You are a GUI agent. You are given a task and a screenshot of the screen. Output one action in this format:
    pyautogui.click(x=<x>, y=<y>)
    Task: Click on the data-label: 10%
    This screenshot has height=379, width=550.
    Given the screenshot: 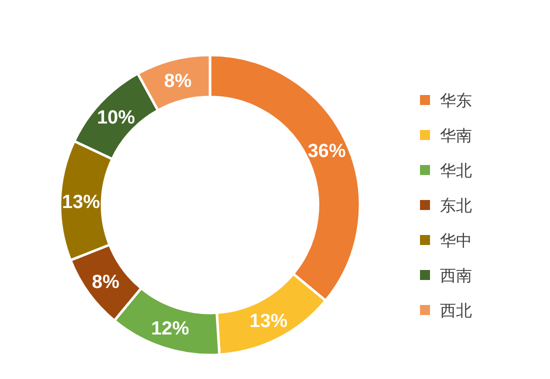 What is the action you would take?
    pyautogui.click(x=116, y=118)
    